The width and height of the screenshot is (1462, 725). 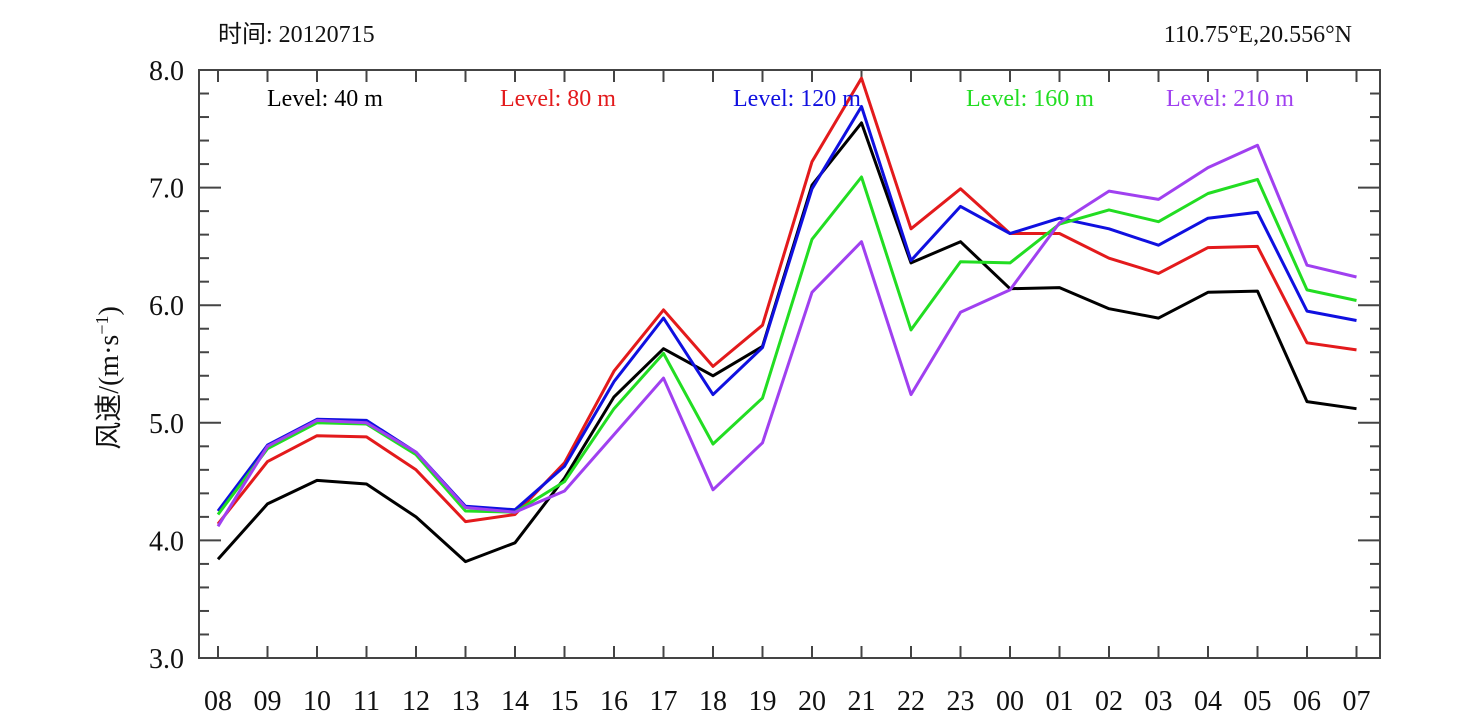 What do you see at coordinates (1030, 99) in the screenshot?
I see `legend-item-160m: Level: 160 m` at bounding box center [1030, 99].